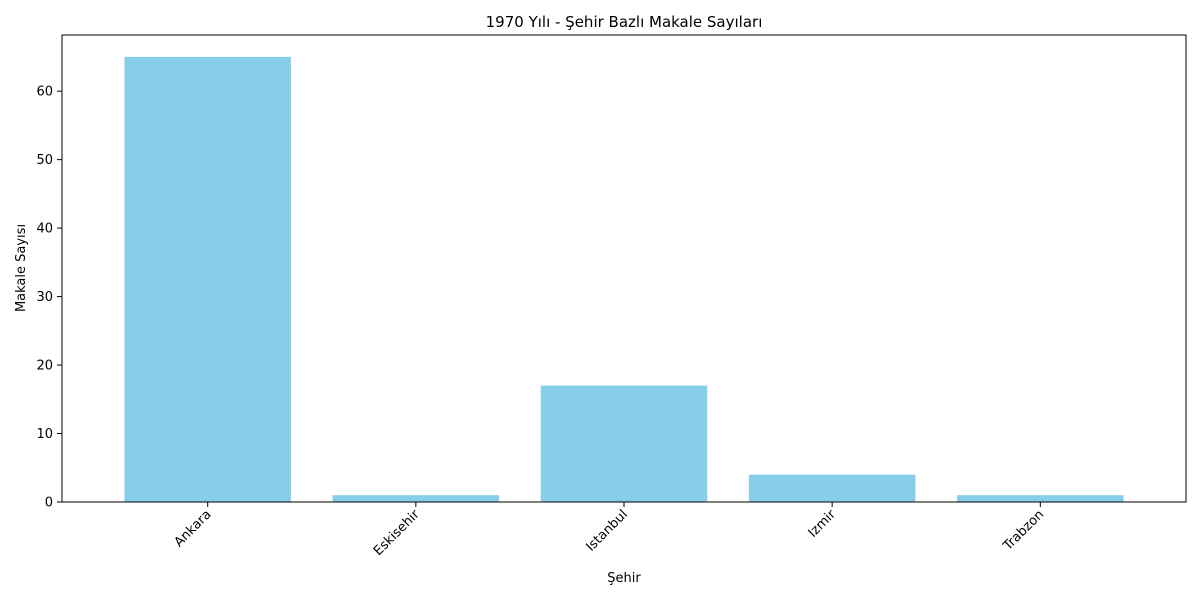 Image resolution: width=1200 pixels, height=600 pixels. I want to click on y-tick-label: 0, so click(49, 503).